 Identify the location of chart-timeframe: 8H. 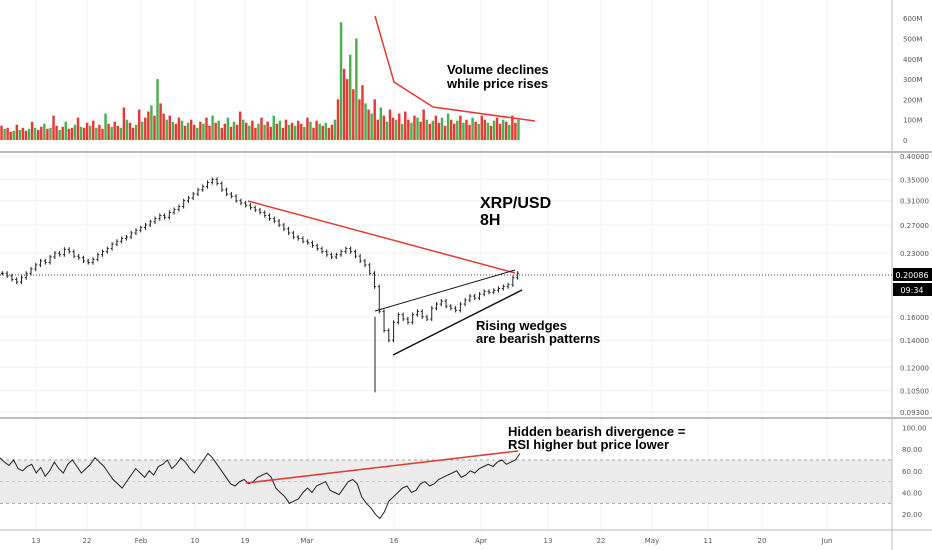
(490, 220).